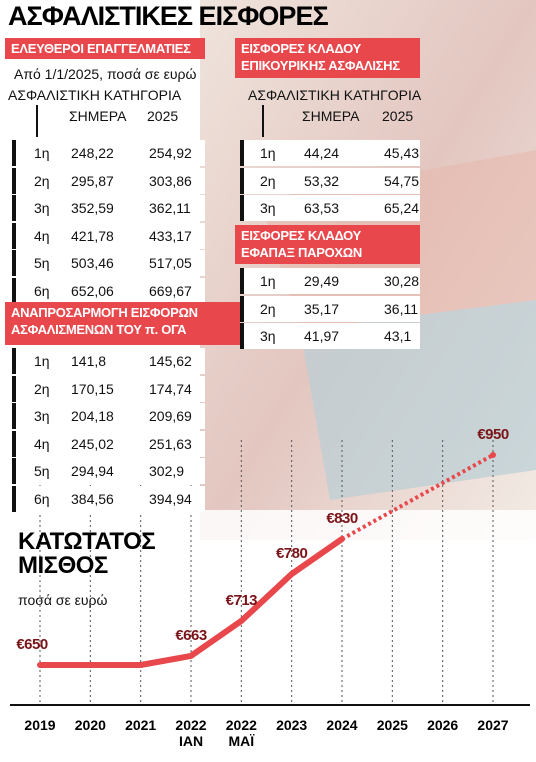 The width and height of the screenshot is (536, 762). What do you see at coordinates (108, 361) in the screenshot?
I see `table-row: 1η 141,8 145,62` at bounding box center [108, 361].